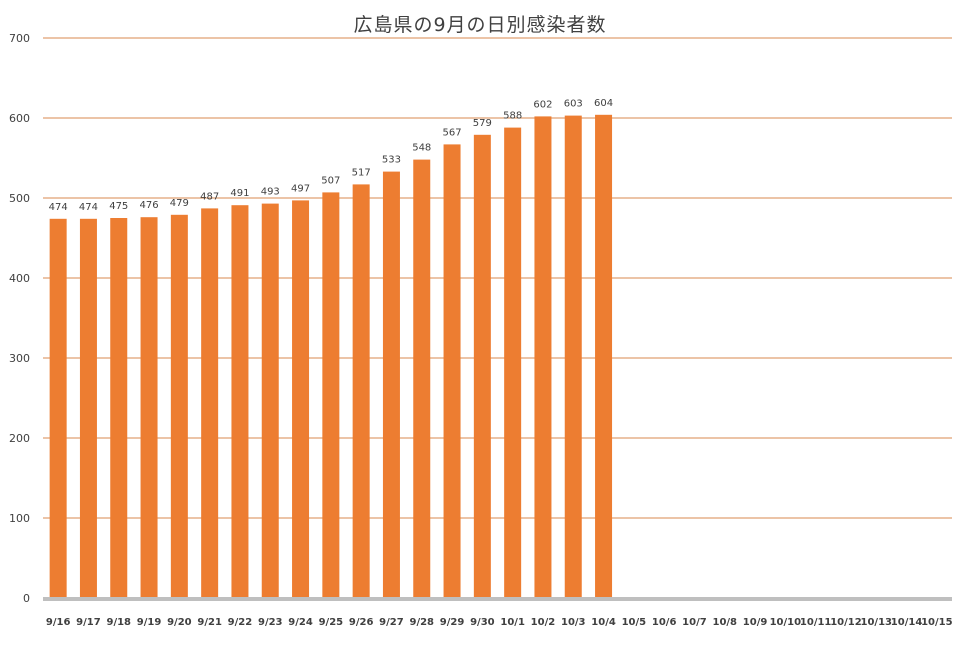 This screenshot has height=652, width=960. Describe the element at coordinates (19, 318) in the screenshot. I see `y-axis-ticks: 0 100 200 300 400 500 600 700` at that location.